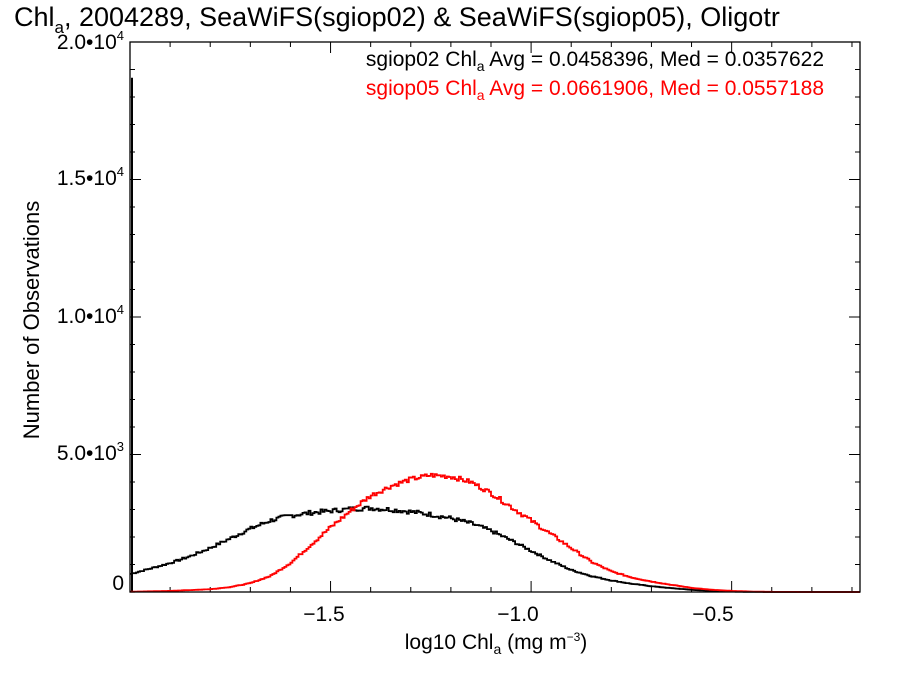 This screenshot has height=675, width=900. Describe the element at coordinates (324, 614) in the screenshot. I see `x-tick-label: −1.5` at that location.